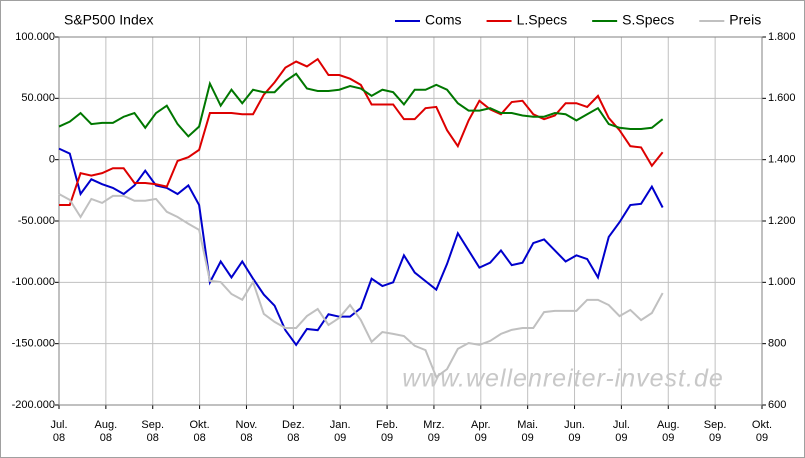  Describe the element at coordinates (38, 98) in the screenshot. I see `y-tick-label: 50.000` at that location.